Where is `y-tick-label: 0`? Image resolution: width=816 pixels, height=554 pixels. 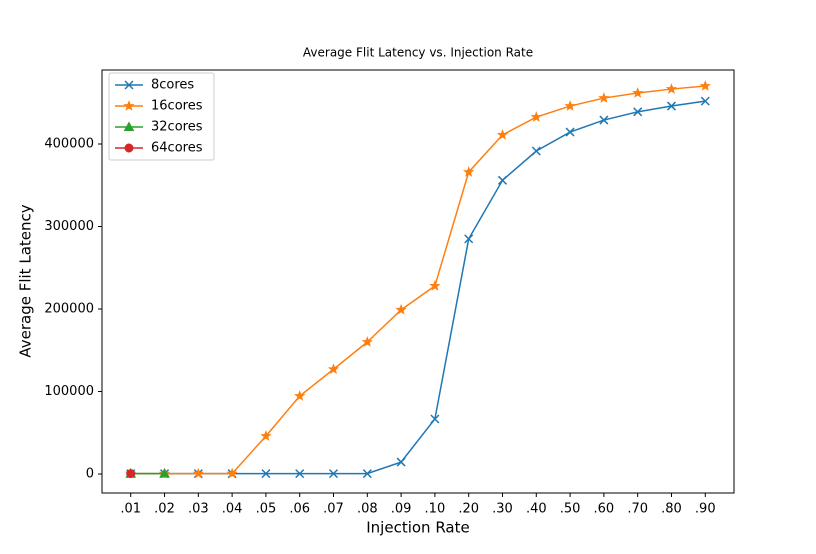 y-tick-label: 0 is located at coordinates (90, 474).